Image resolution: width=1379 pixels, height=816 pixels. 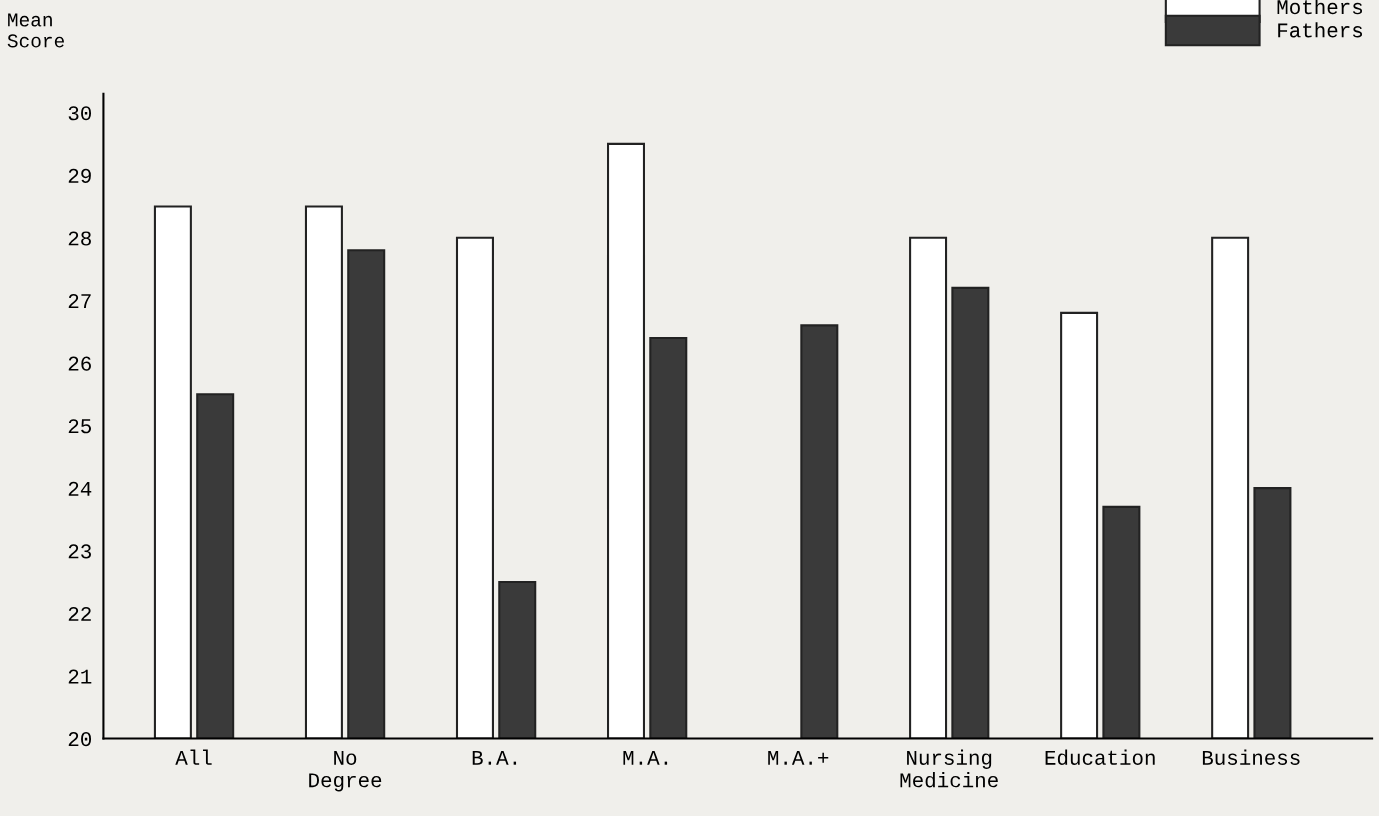 I want to click on x-tick-label: No Degree, so click(x=345, y=771).